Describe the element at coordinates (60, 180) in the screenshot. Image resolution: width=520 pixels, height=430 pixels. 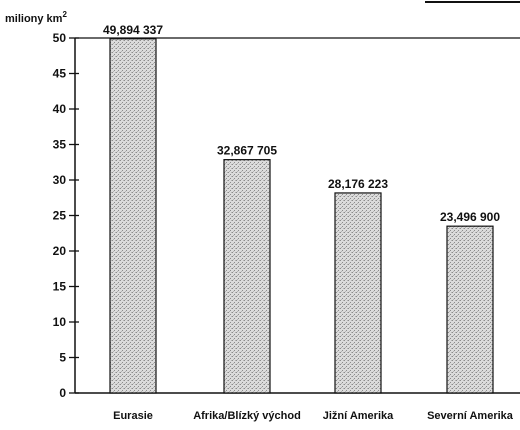
I see `y-tick-label: 30` at that location.